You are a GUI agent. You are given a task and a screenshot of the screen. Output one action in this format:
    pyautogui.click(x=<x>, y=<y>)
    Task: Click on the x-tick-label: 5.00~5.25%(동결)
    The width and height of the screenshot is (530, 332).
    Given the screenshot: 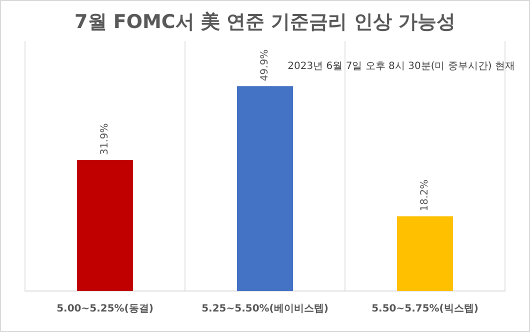 What is the action you would take?
    pyautogui.click(x=105, y=309)
    